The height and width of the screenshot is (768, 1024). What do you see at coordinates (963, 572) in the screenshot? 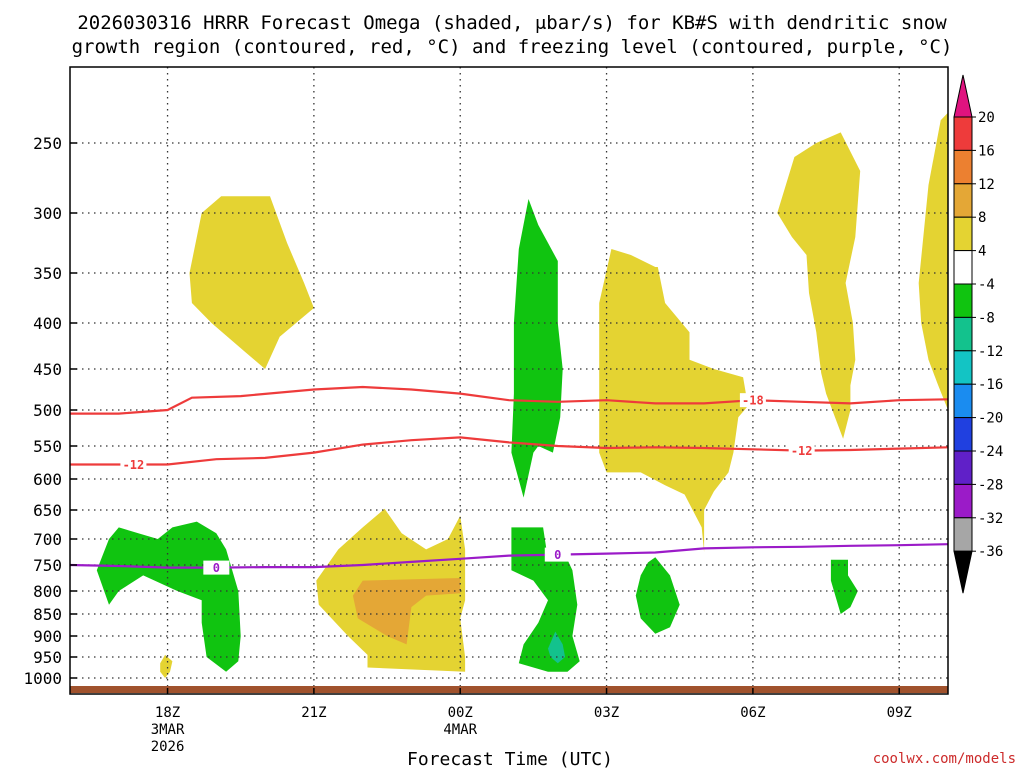
I see `colorbar-bottom-arrow` at bounding box center [963, 572].